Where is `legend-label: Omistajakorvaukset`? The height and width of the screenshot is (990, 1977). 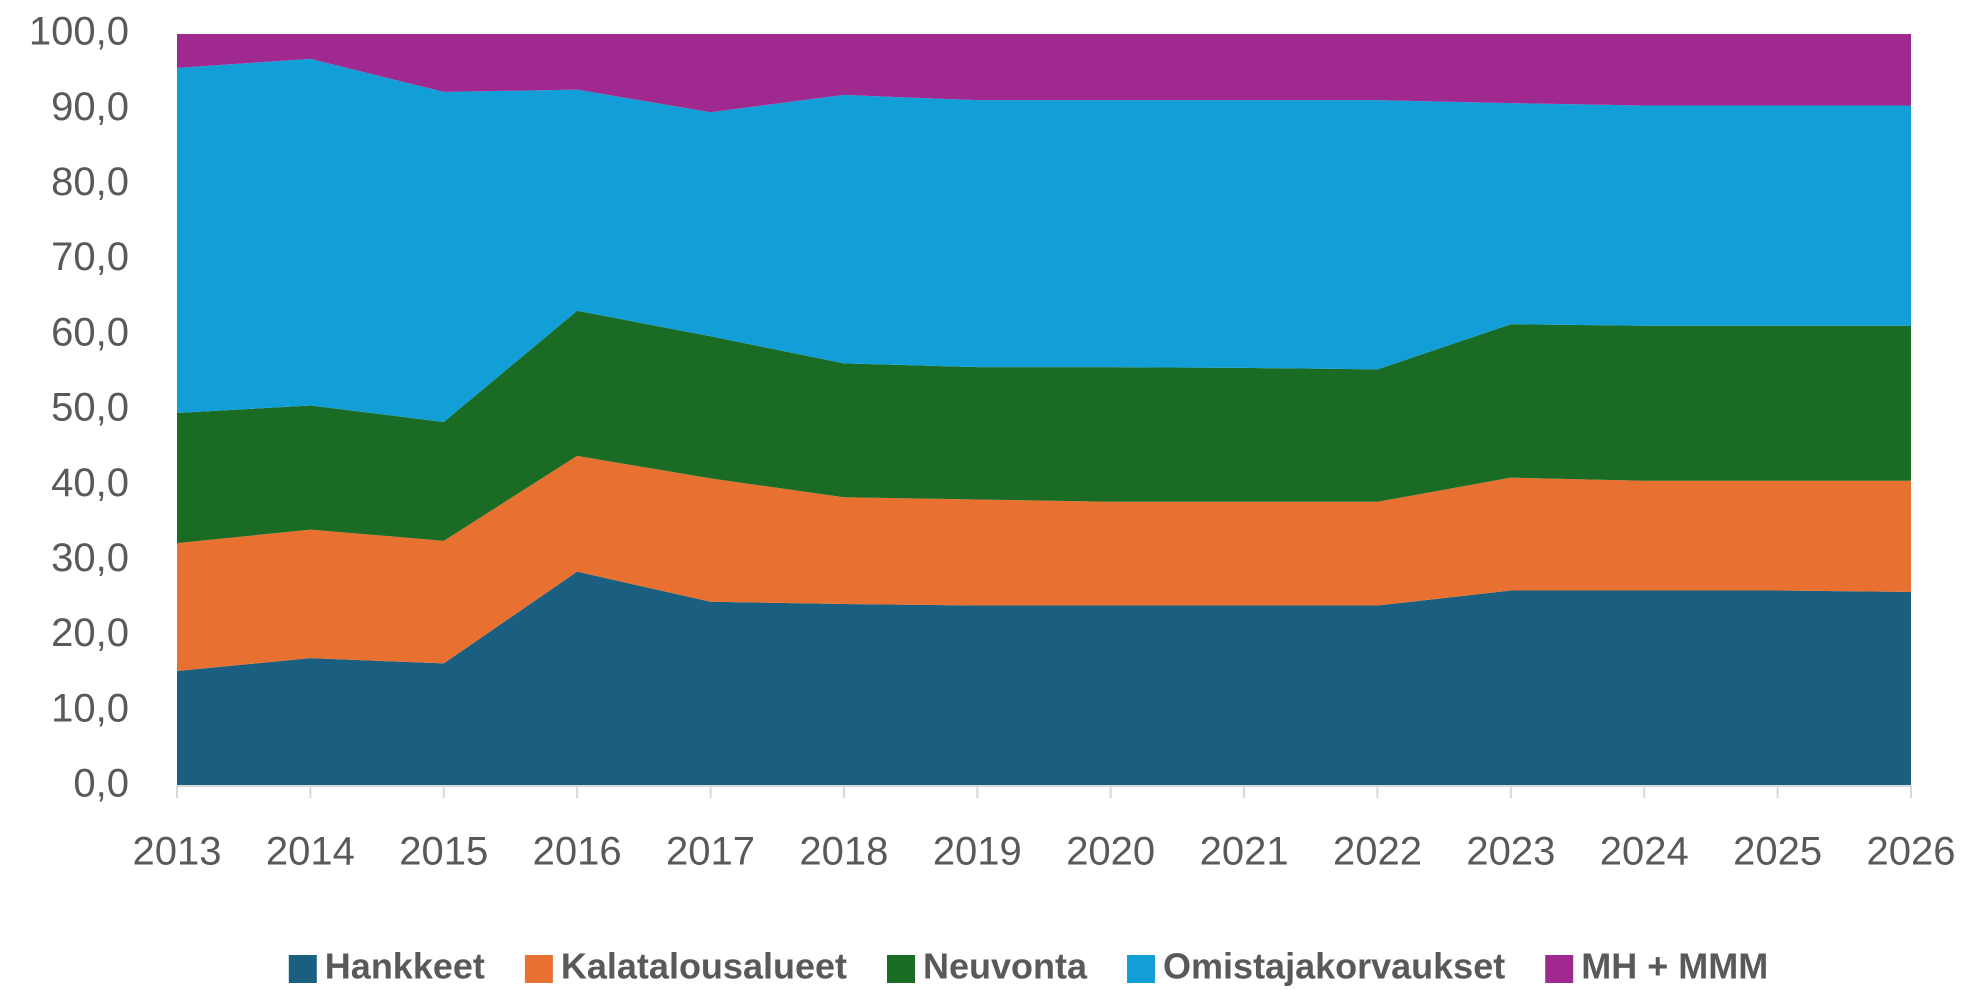 legend-label: Omistajakorvaukset is located at coordinates (1334, 966).